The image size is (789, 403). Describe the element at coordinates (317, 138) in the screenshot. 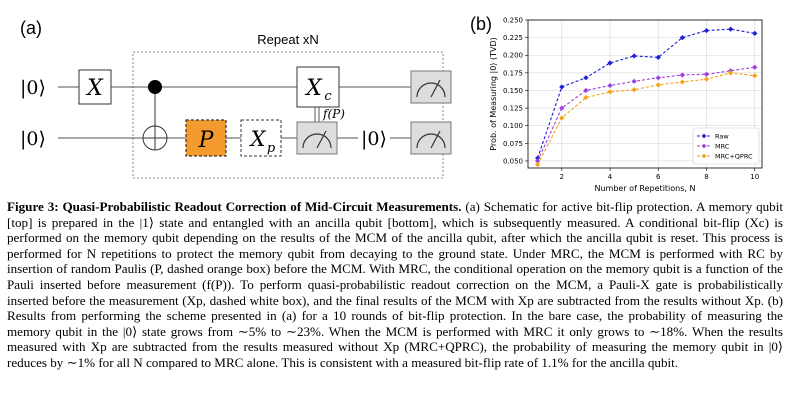

I see `ancilla-measurement` at that location.